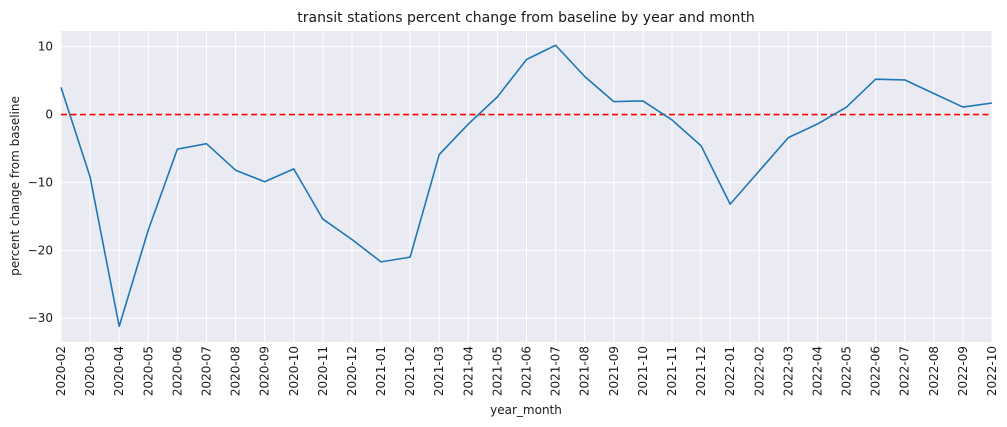  I want to click on x-tick-label: 2022-05, so click(847, 371).